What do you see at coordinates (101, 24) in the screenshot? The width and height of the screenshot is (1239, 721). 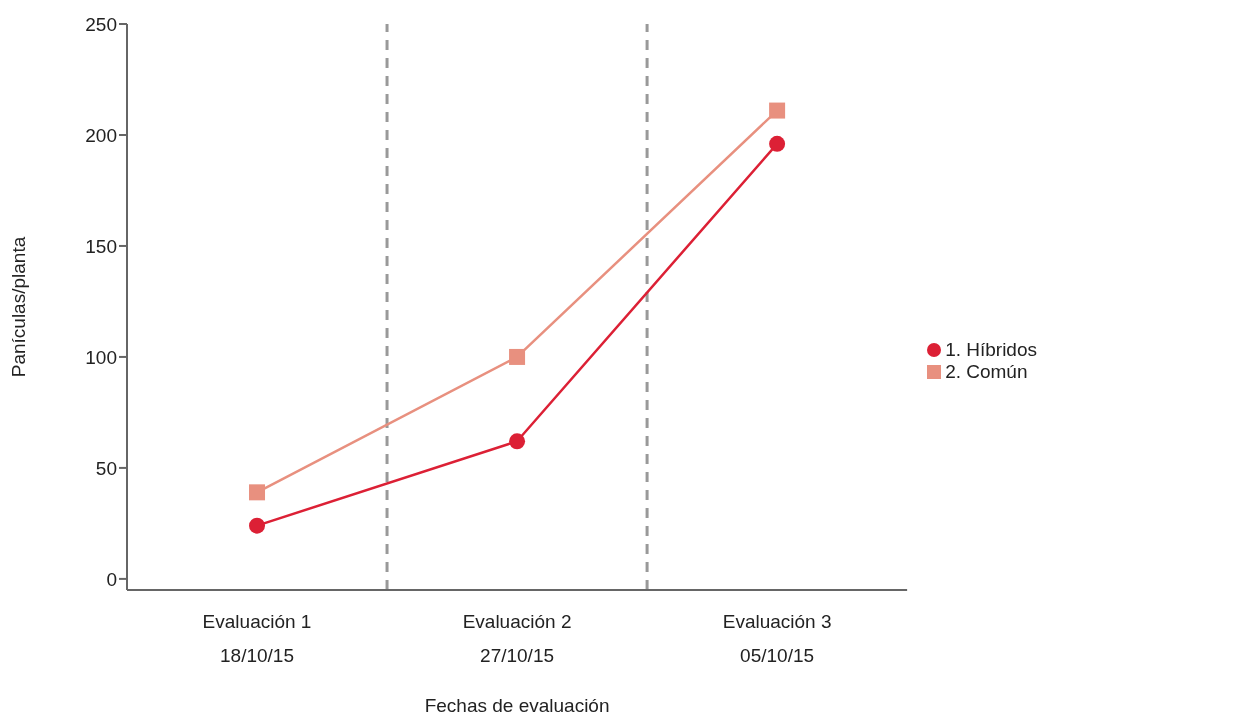 I see `y-tick-label: 250` at bounding box center [101, 24].